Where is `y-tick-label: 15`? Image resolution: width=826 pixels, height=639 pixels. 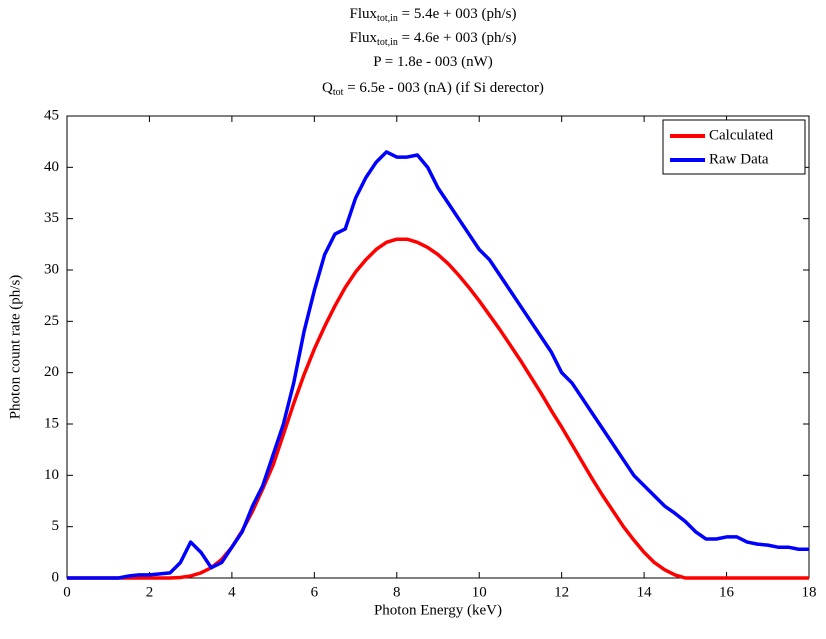 y-tick-label: 15 is located at coordinates (51, 423).